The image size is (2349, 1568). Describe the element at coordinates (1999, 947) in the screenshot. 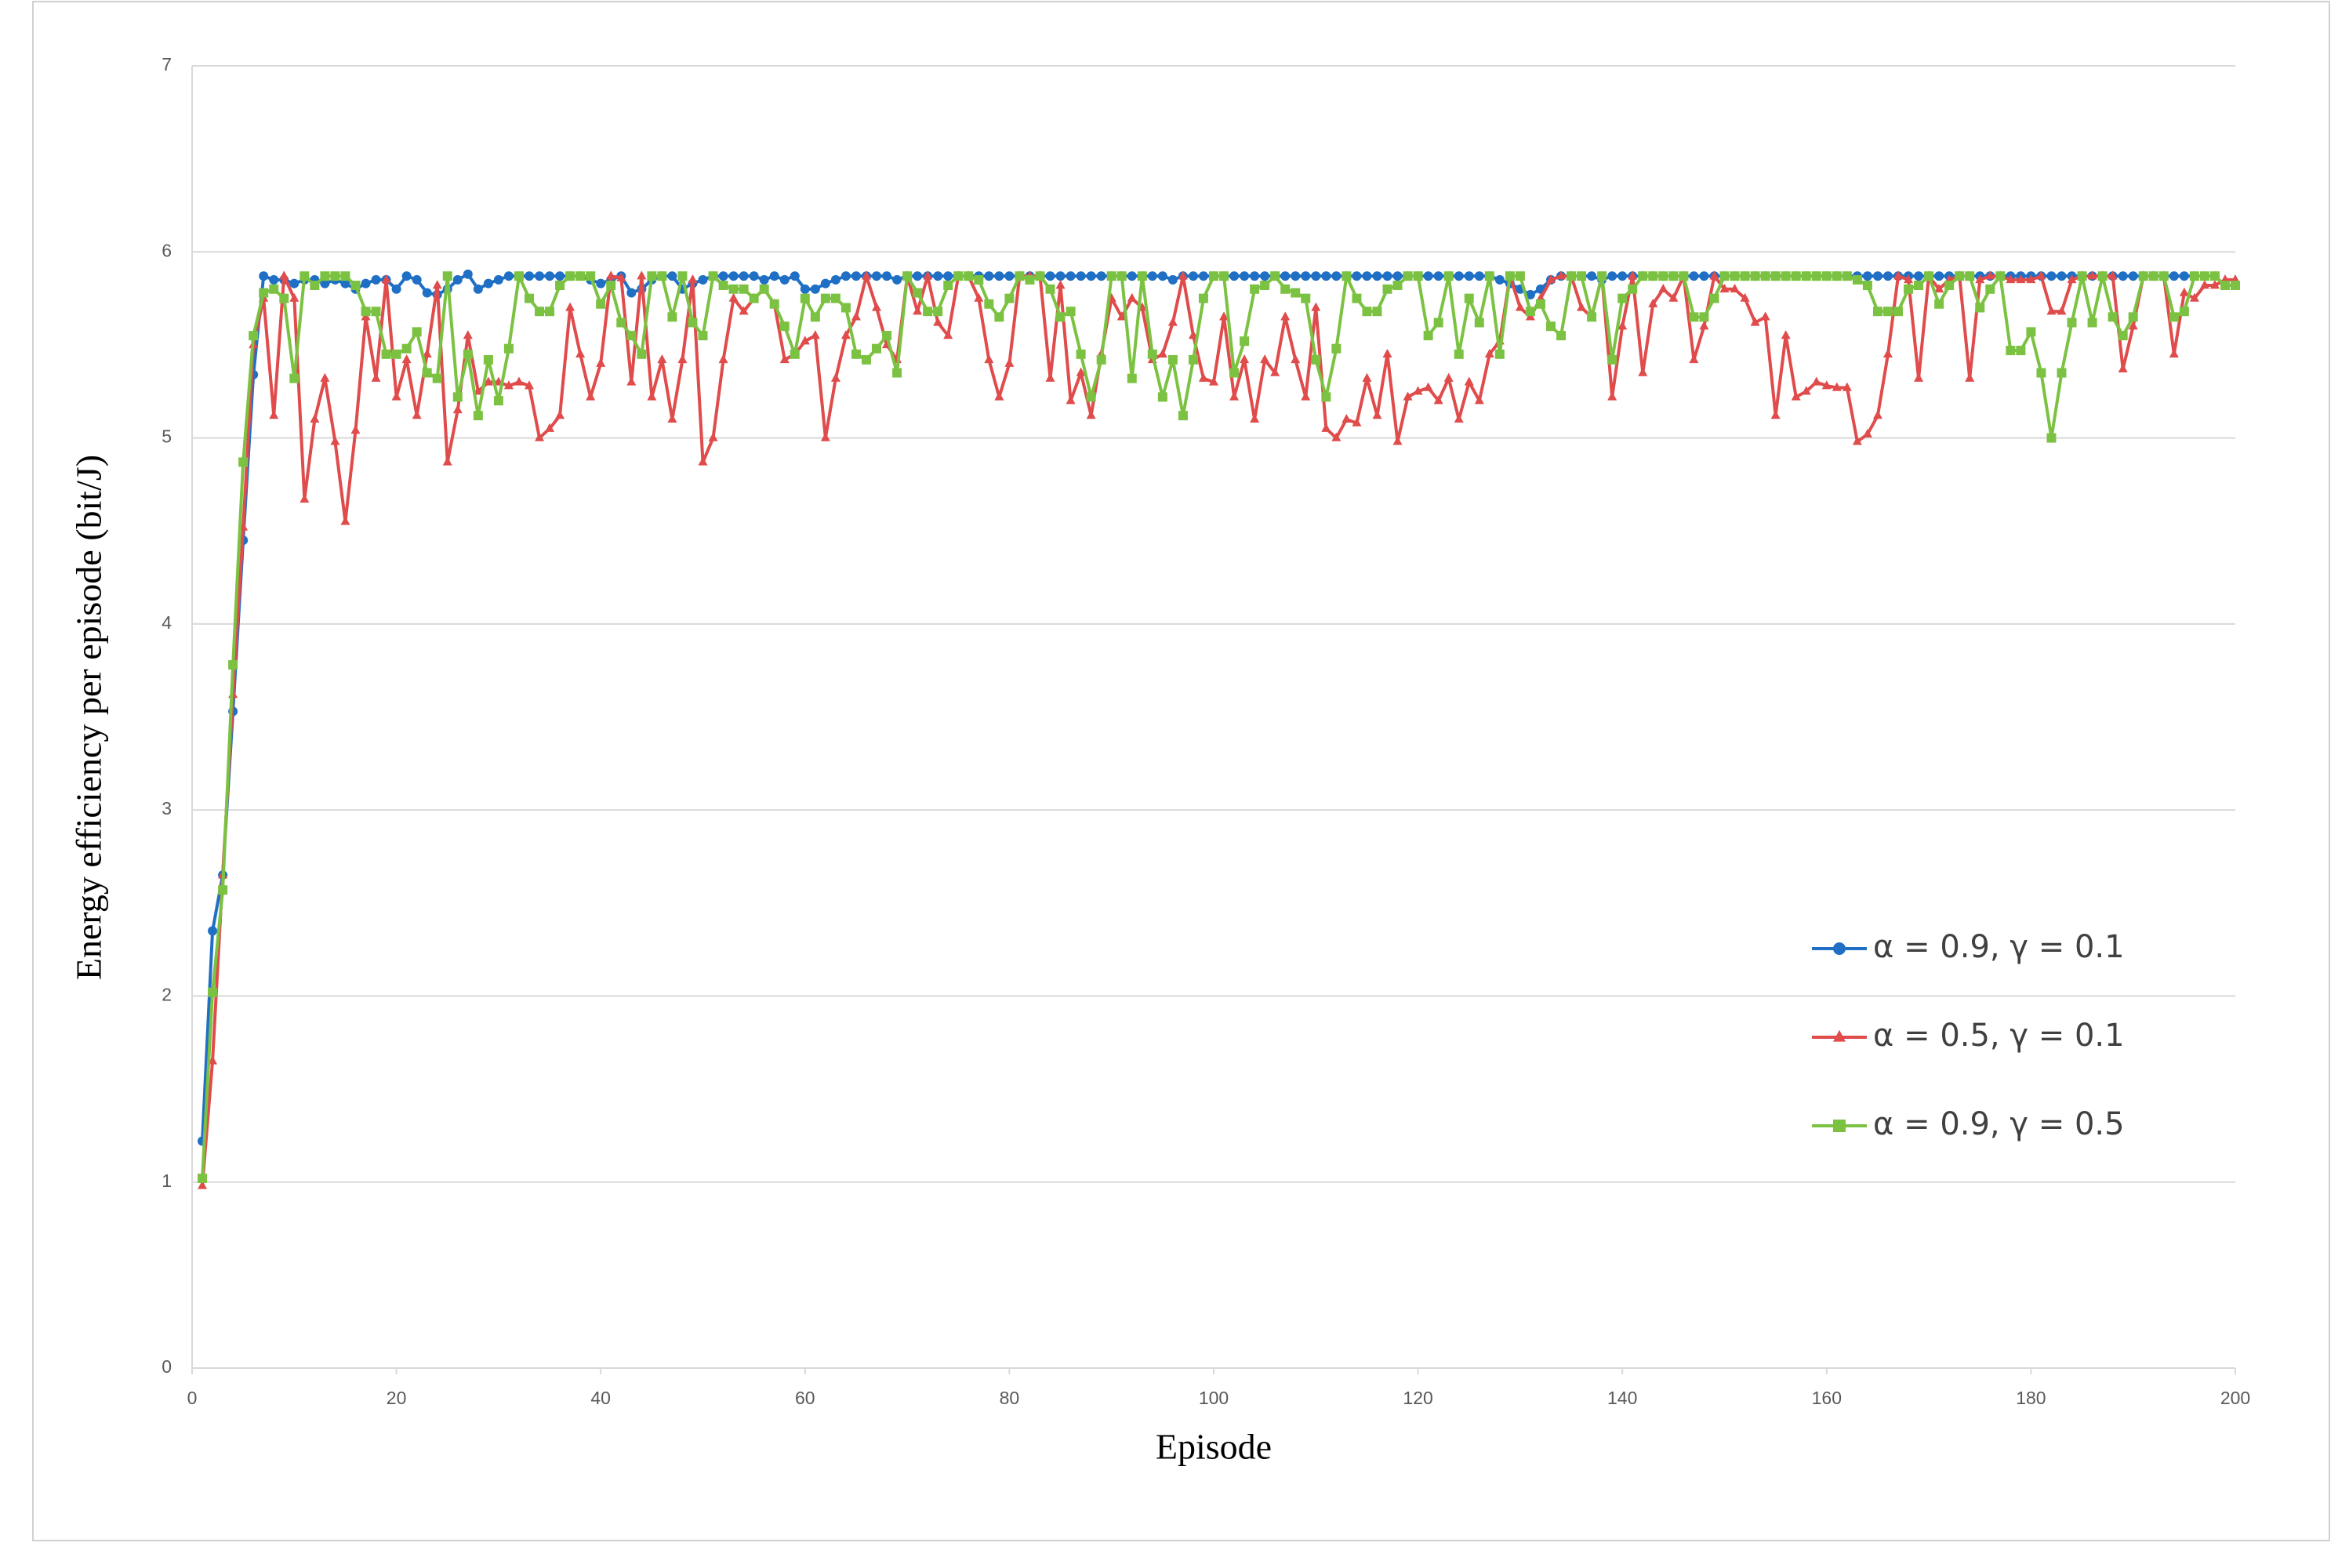

I see `legend-label: α = 0.9, γ = 0.1` at that location.